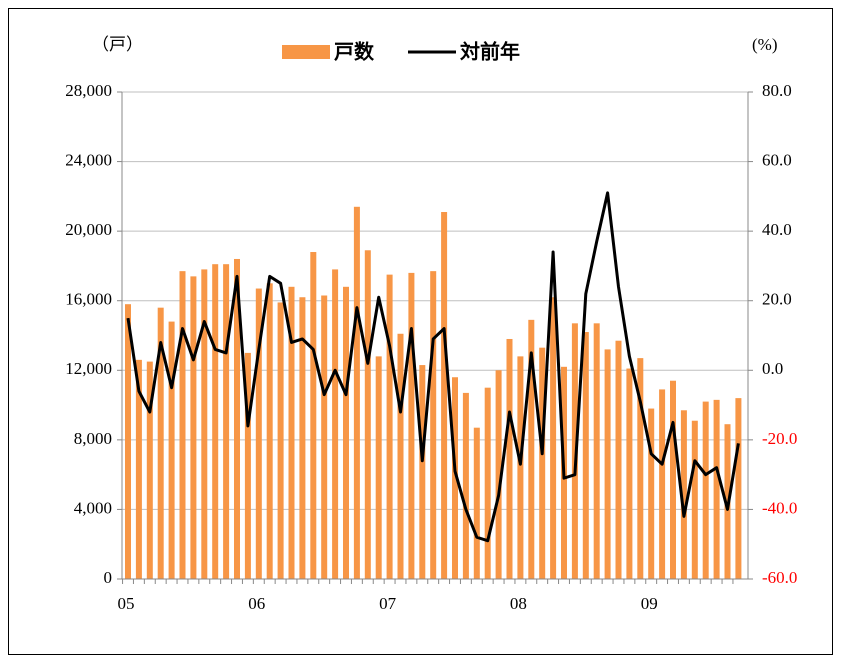  What do you see at coordinates (88, 159) in the screenshot?
I see `y-tick-label: 24,000` at bounding box center [88, 159].